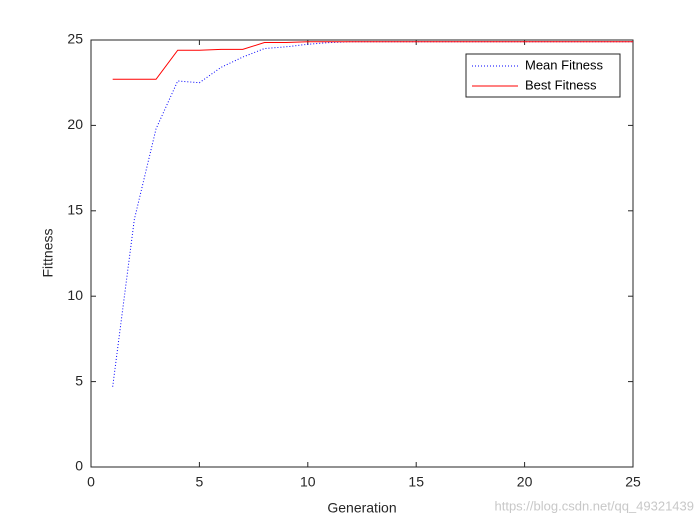 This screenshot has height=525, width=700. Describe the element at coordinates (361, 508) in the screenshot. I see `x-axis-label: Generation` at that location.